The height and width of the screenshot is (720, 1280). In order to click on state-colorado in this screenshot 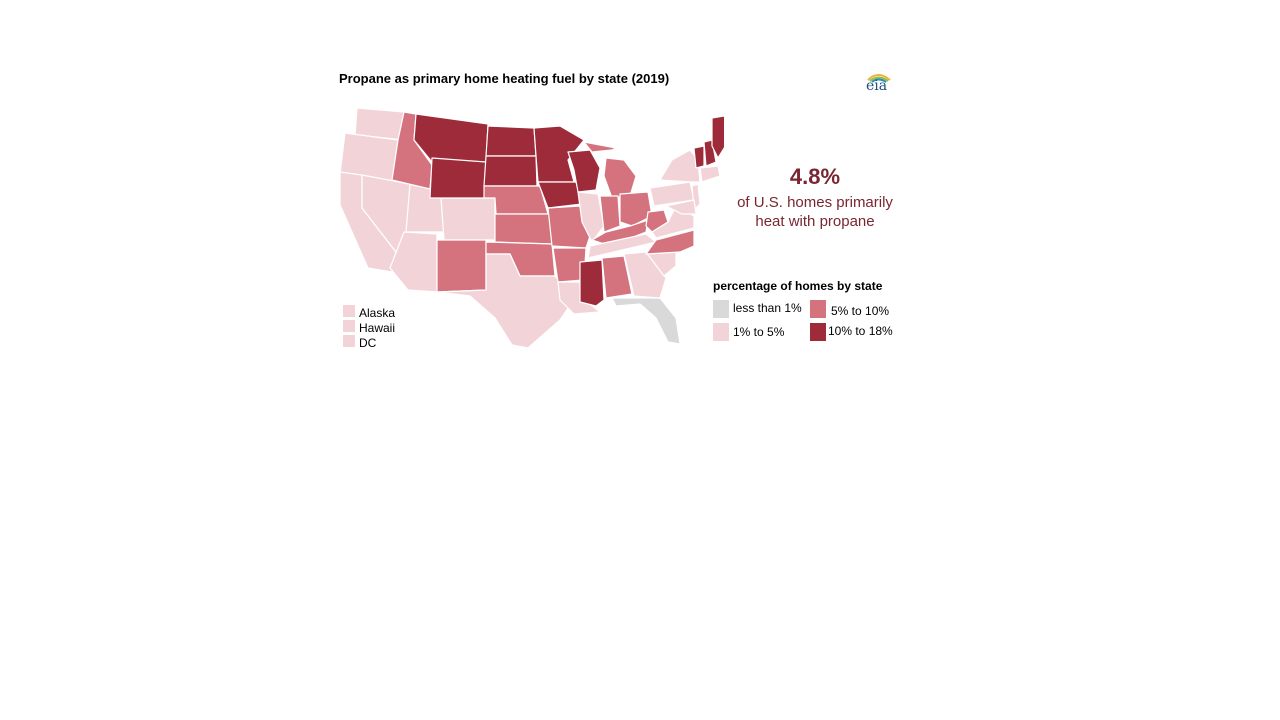, I will do `click(468, 219)`.